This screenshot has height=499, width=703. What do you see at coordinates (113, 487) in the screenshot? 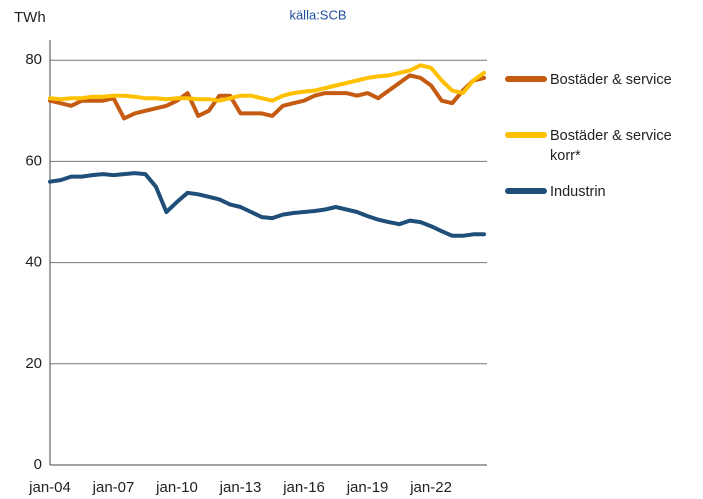
I see `x-tick-label: jan-07` at bounding box center [113, 487].